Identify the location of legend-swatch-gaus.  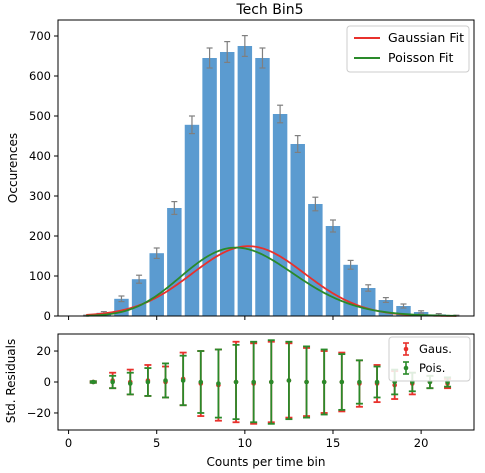
(406, 349).